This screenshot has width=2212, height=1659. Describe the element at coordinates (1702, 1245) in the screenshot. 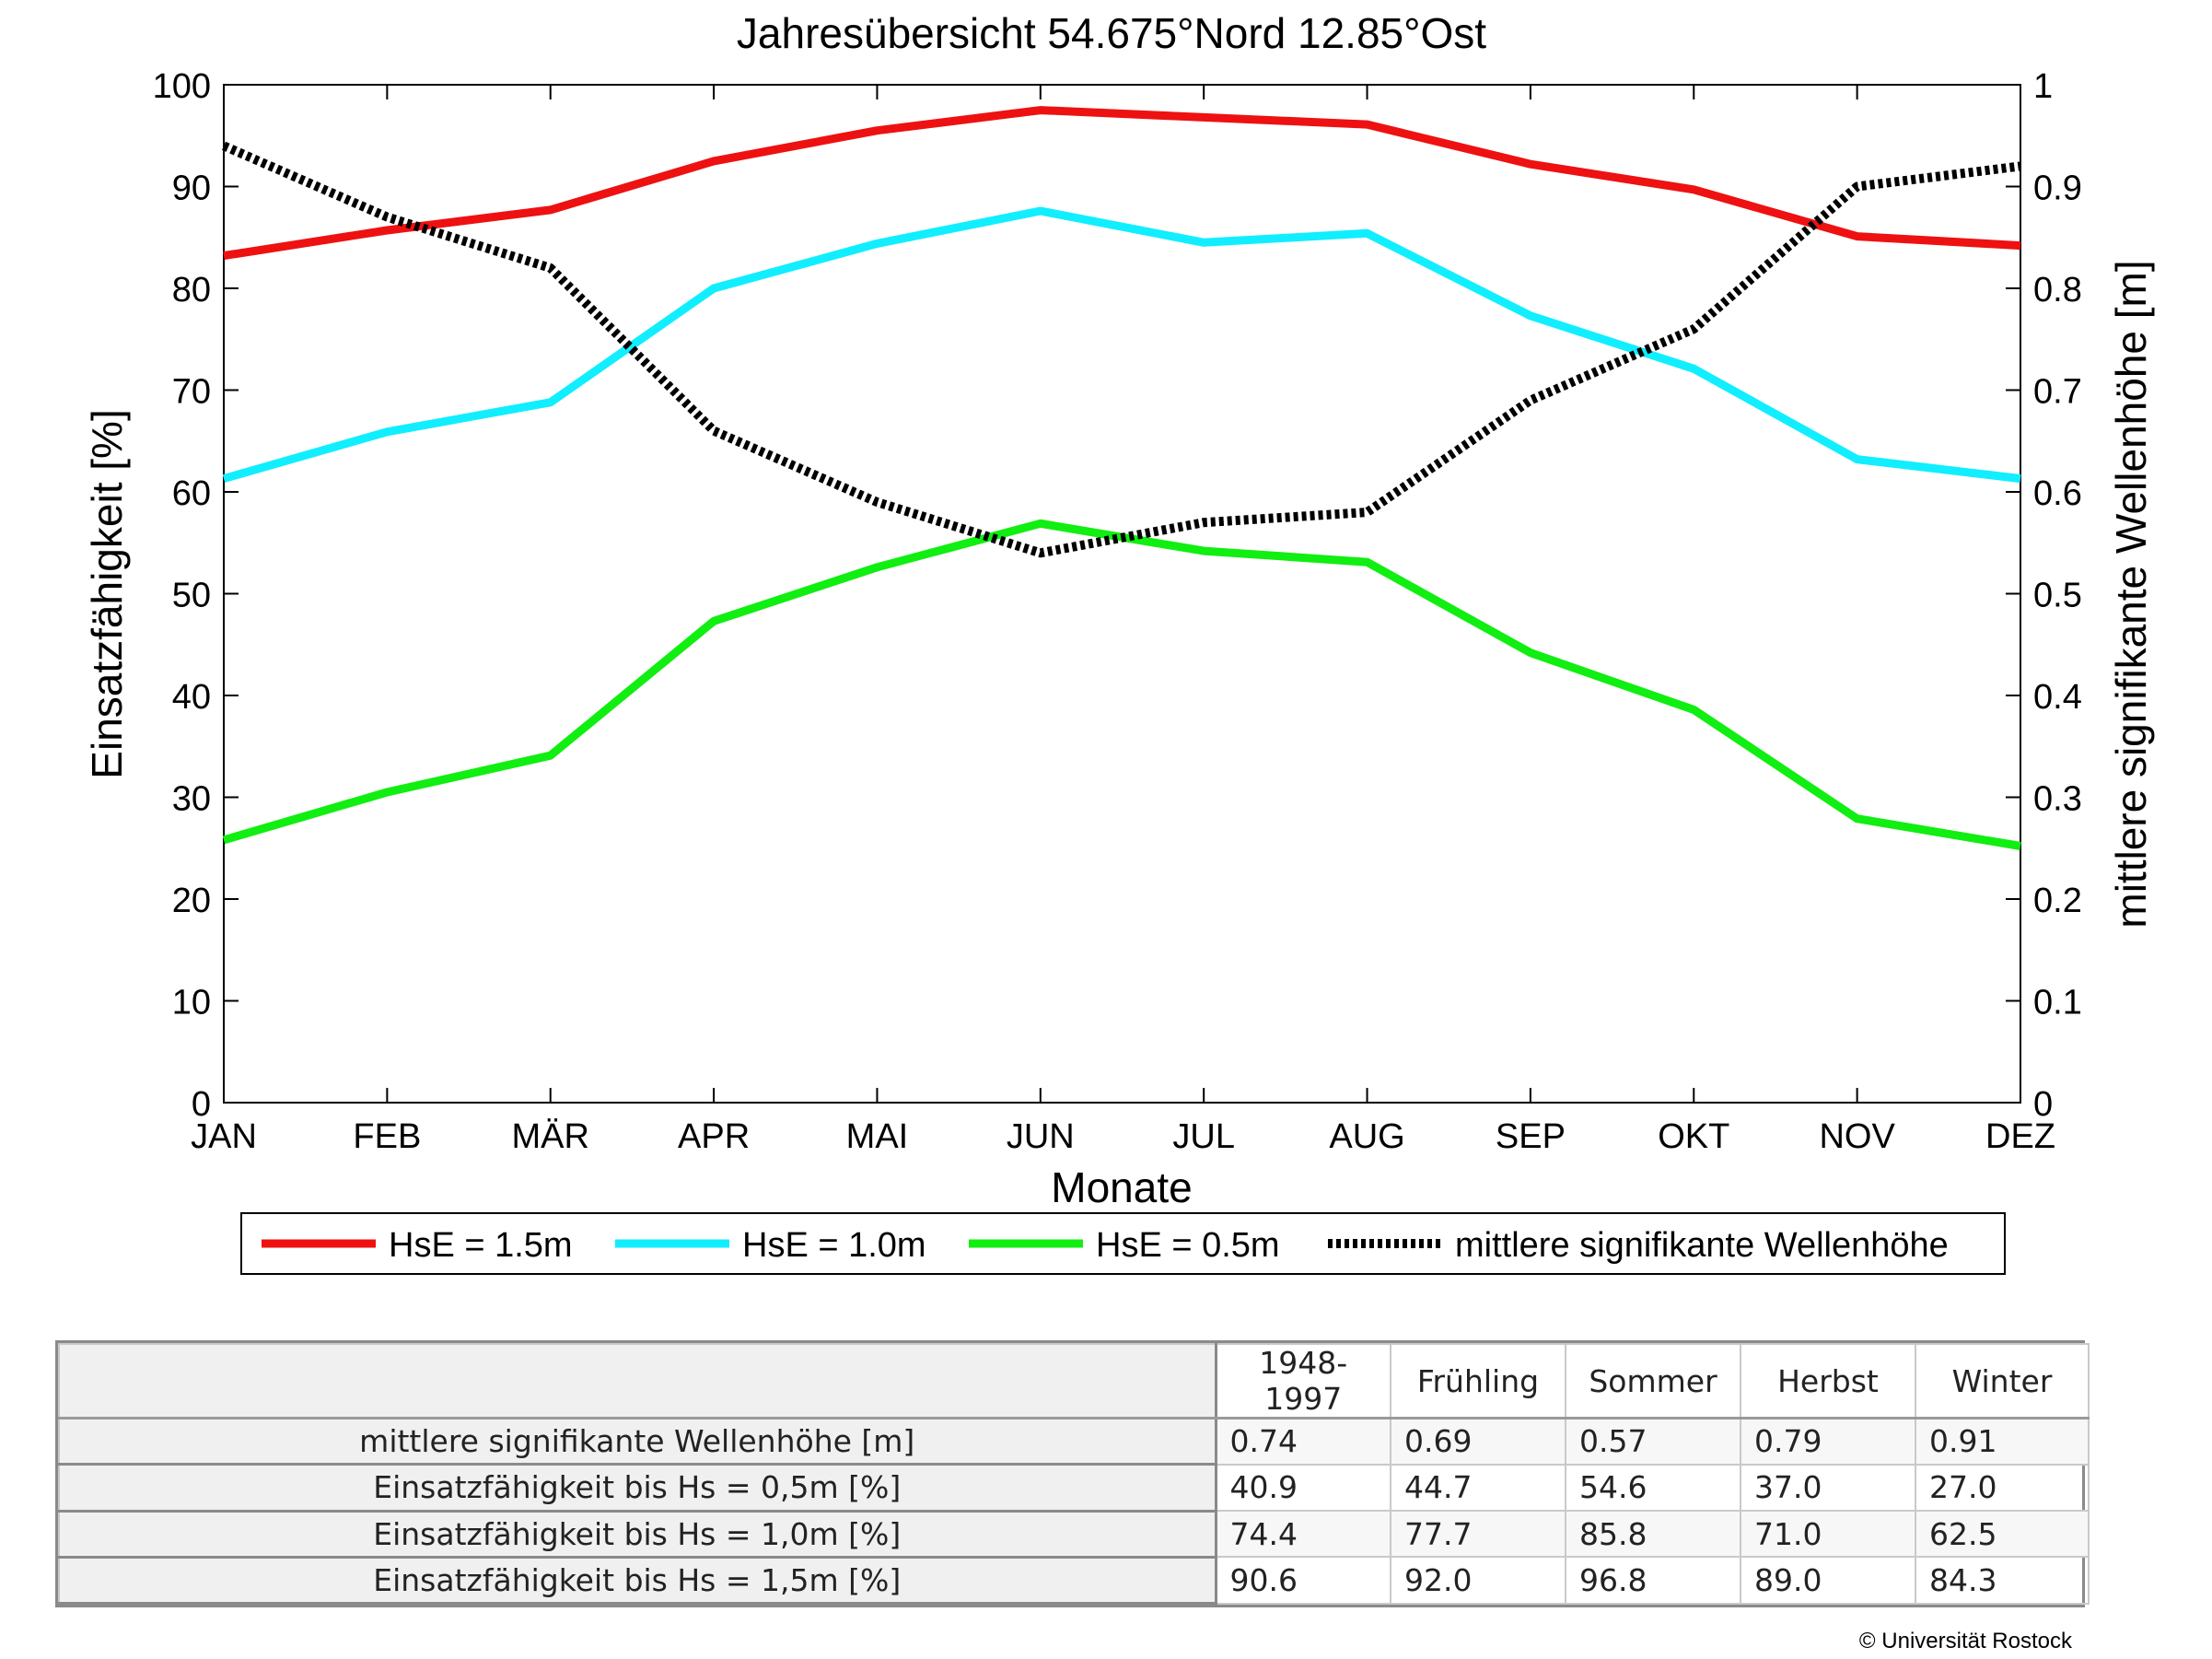

I see `legend-label-3: mittlere signifikante Wellenhöhe` at that location.